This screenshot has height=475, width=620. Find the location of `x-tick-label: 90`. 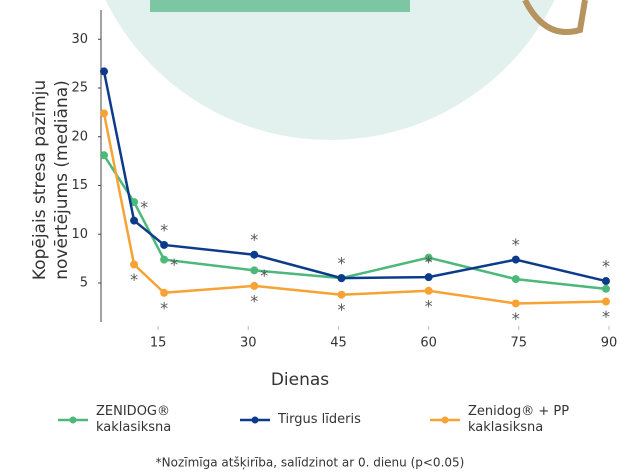

x-tick-label: 90 is located at coordinates (609, 343).